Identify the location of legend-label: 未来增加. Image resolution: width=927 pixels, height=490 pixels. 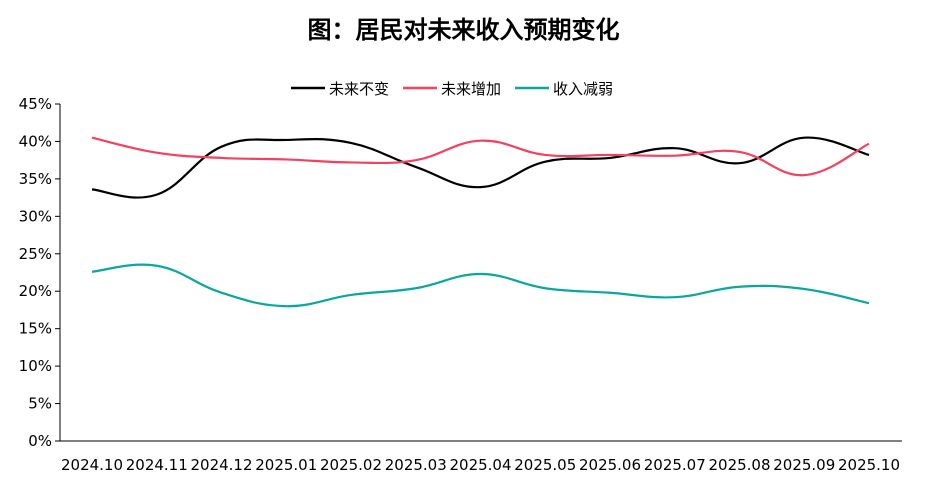
(471, 89).